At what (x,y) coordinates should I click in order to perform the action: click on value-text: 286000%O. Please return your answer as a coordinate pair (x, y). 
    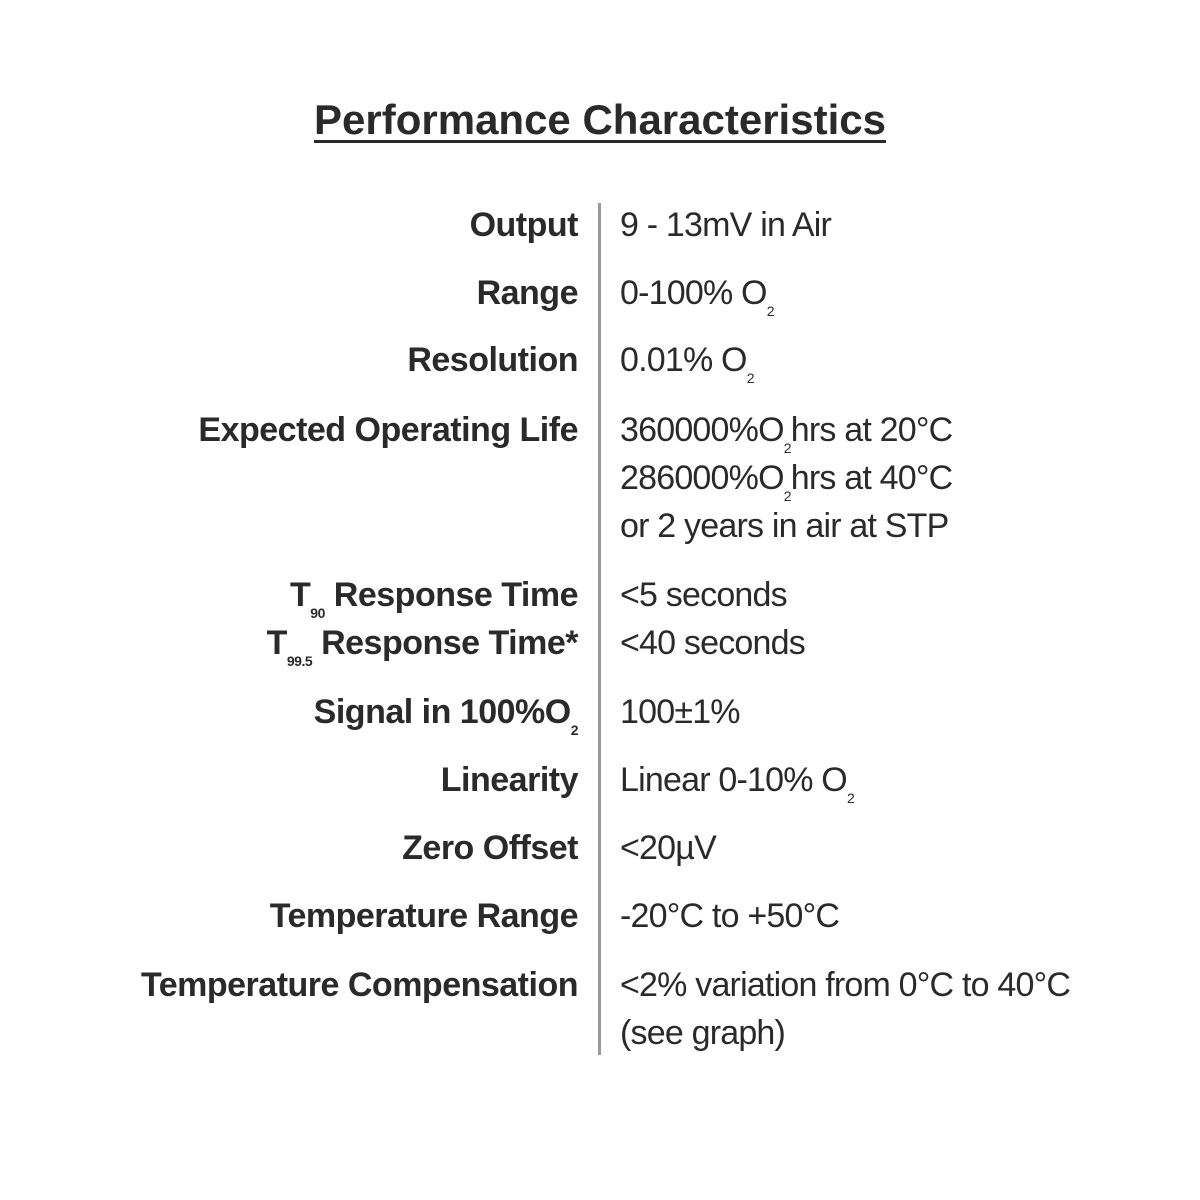
    Looking at the image, I should click on (702, 478).